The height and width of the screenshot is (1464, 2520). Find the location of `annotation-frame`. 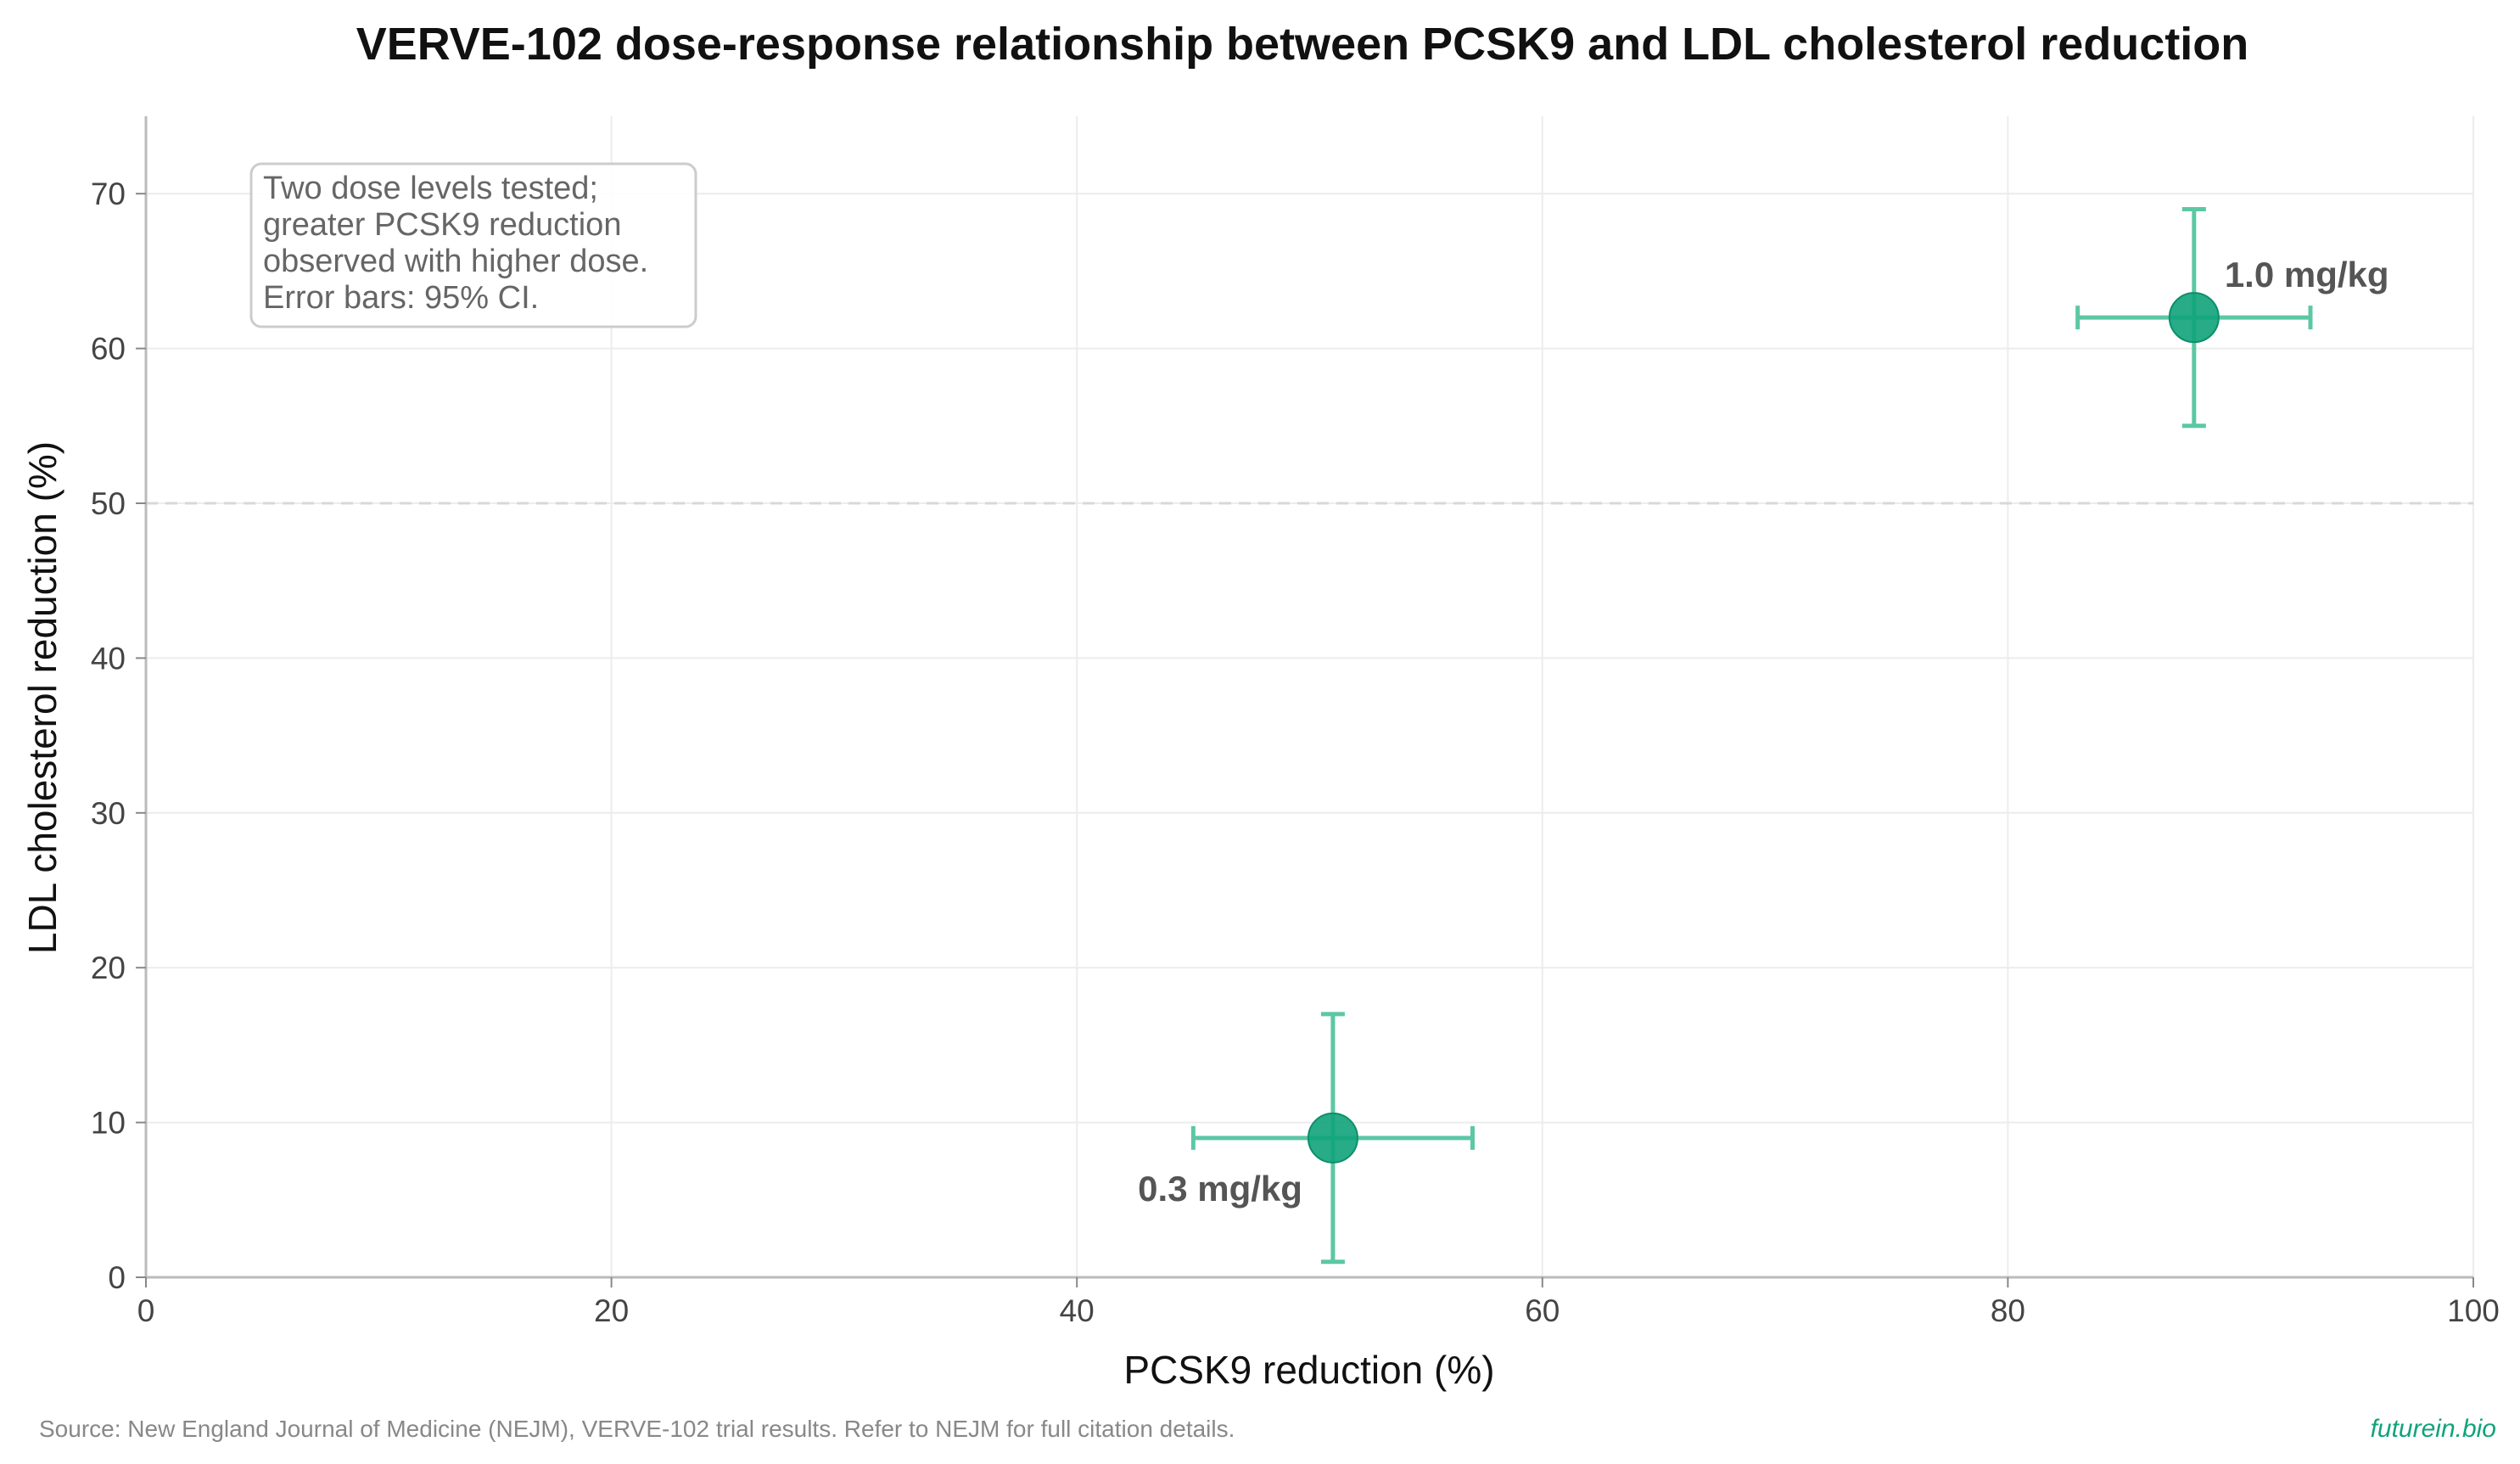

annotation-frame is located at coordinates (473, 245).